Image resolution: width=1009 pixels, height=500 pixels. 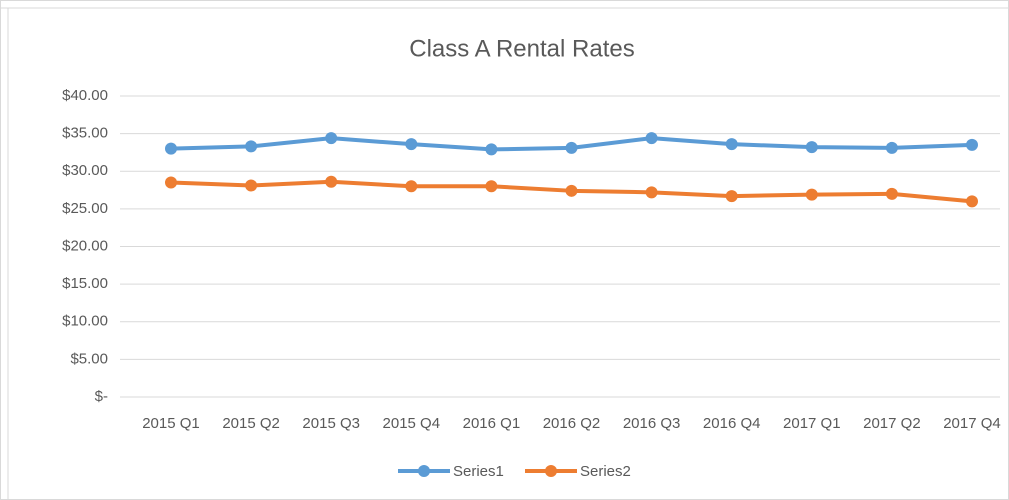 I want to click on y-tick-label: $40.00, so click(x=85, y=95).